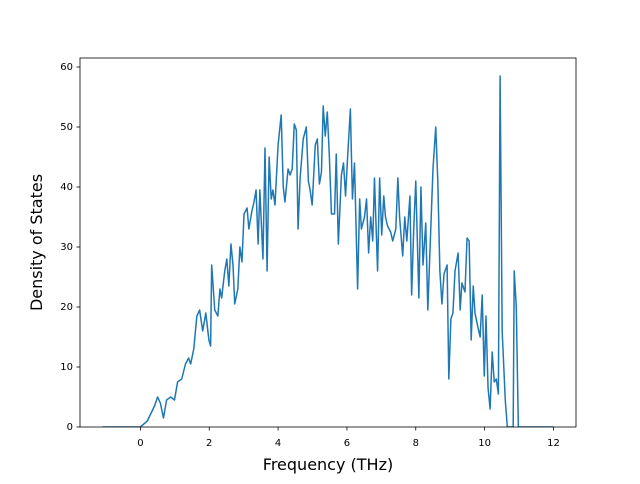 The image size is (640, 484). I want to click on y-tick-label: 20, so click(66, 307).